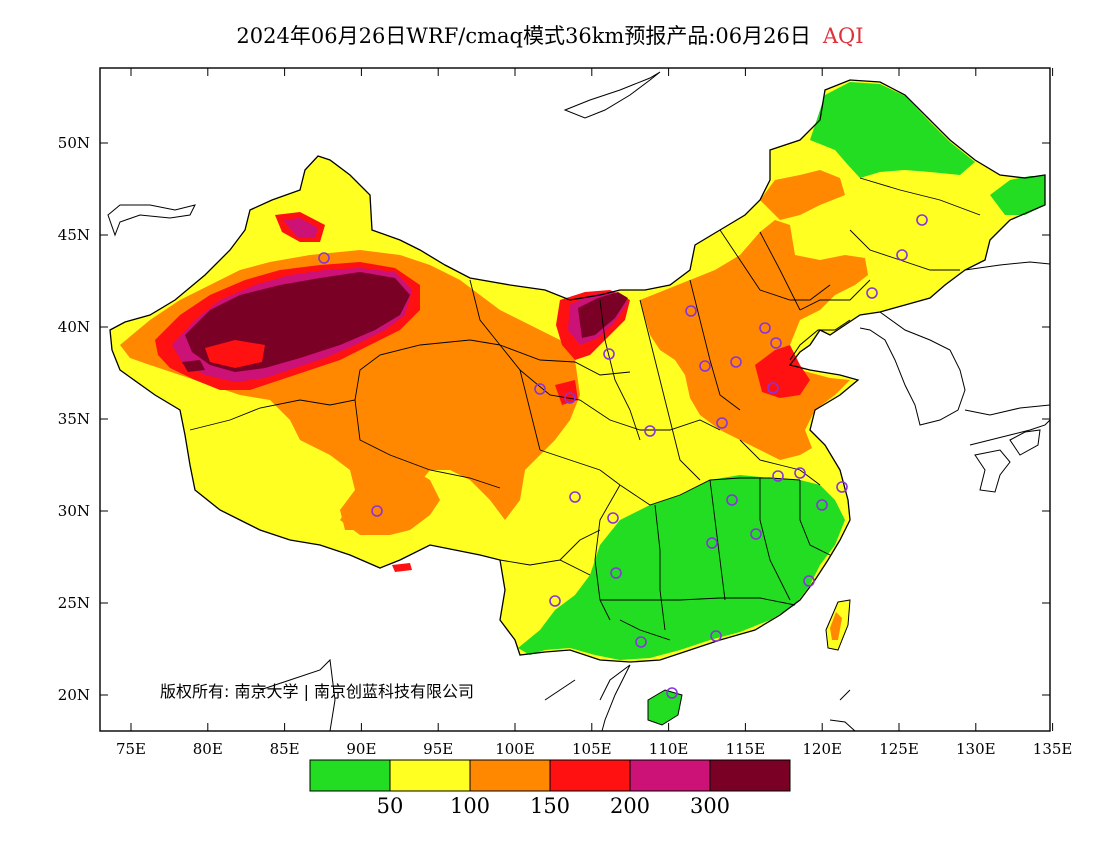 The height and width of the screenshot is (850, 1100). I want to click on legend-label: 100, so click(470, 806).